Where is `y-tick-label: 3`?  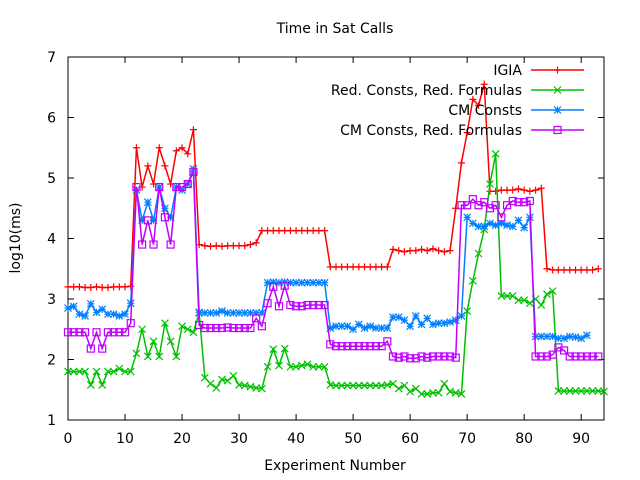 y-tick-label: 3 is located at coordinates (51, 300).